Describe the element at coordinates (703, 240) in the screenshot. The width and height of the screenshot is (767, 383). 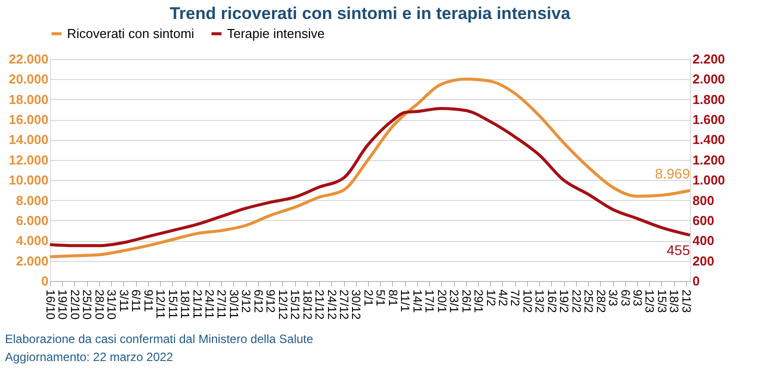
I see `y2-tick-label: 400` at that location.